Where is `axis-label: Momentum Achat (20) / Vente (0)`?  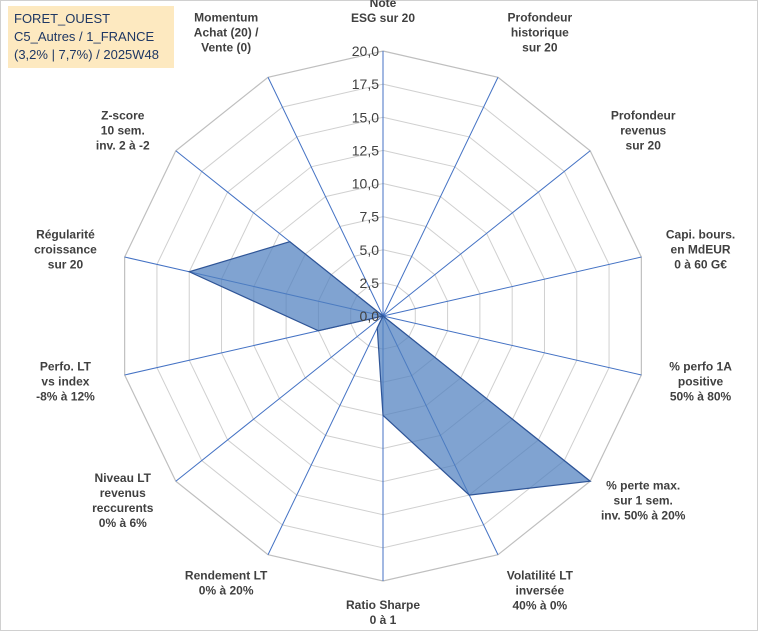 axis-label: Momentum Achat (20) / Vente (0) is located at coordinates (226, 32).